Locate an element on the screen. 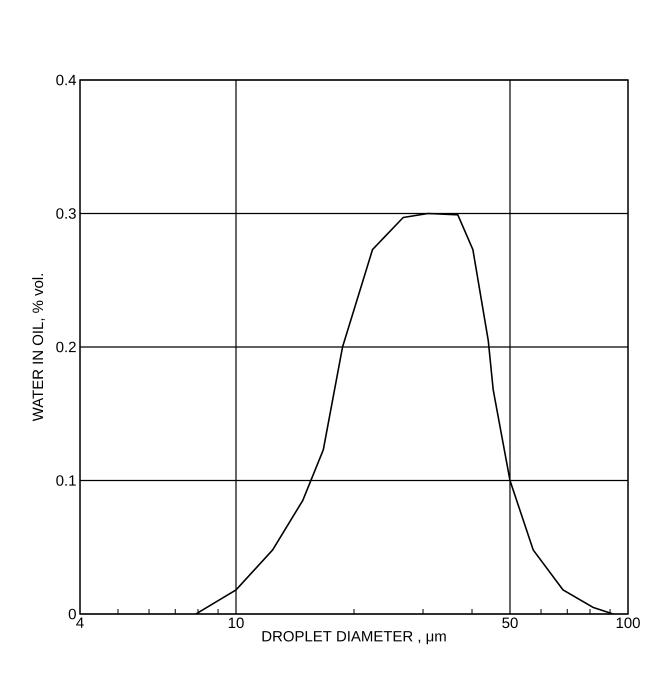 Image resolution: width=670 pixels, height=686 pixels. x-axis-title: DROPLET DIAMETER , μm is located at coordinates (354, 637).